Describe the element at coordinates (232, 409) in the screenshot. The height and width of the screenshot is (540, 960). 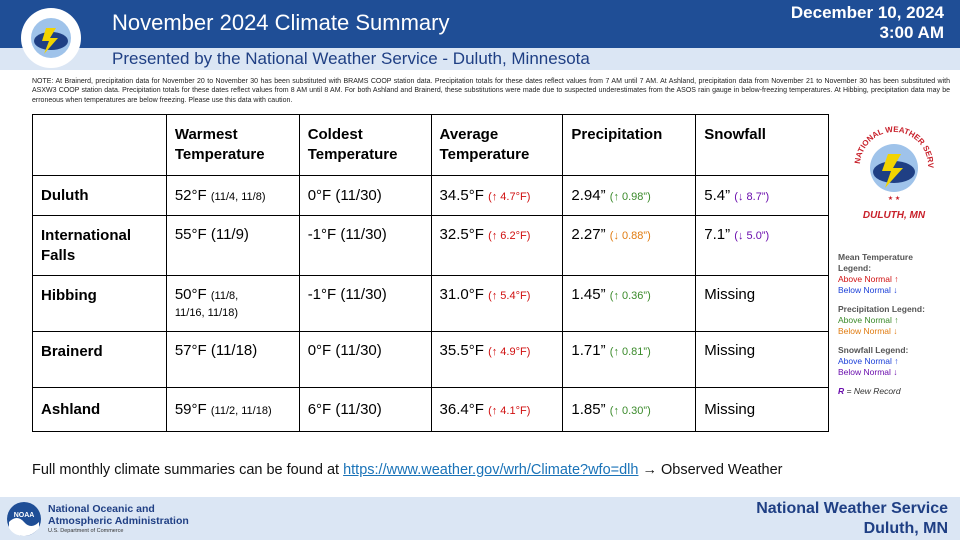
I see `warmest-cell: 59°F (11/2, 11/18)` at that location.